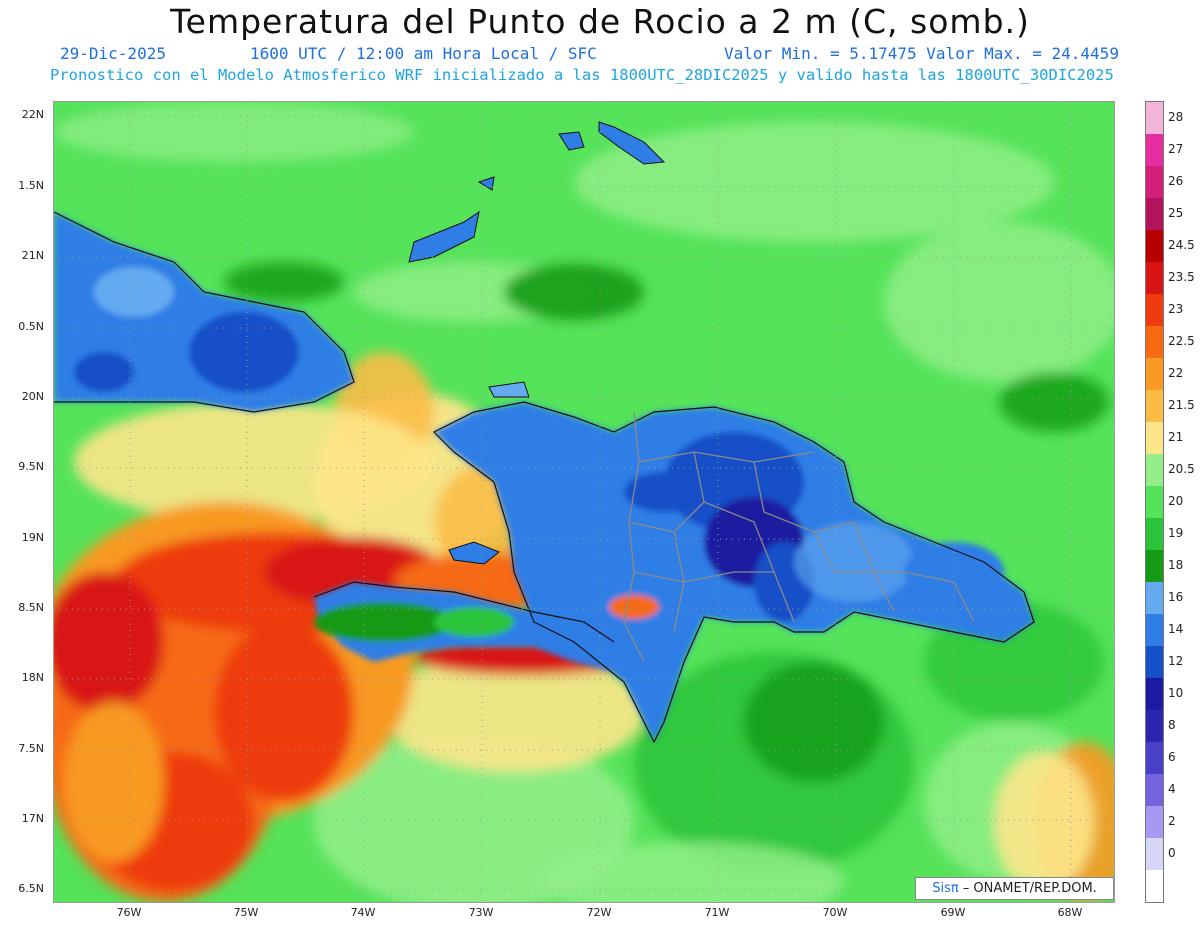  I want to click on legend-label: 22, so click(1176, 373).